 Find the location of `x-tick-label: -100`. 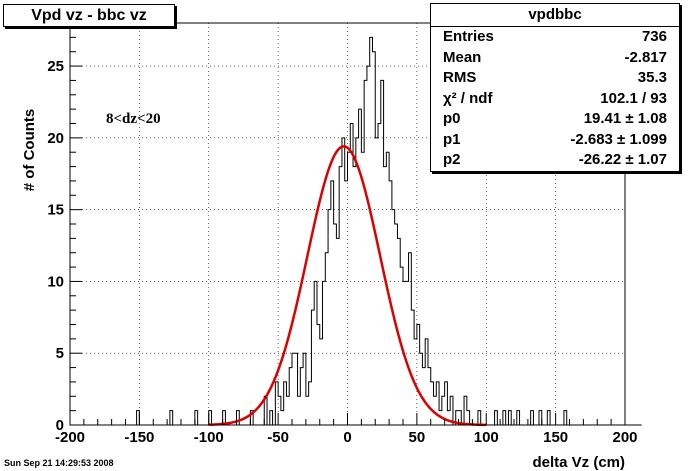

x-tick-label: -100 is located at coordinates (209, 437).